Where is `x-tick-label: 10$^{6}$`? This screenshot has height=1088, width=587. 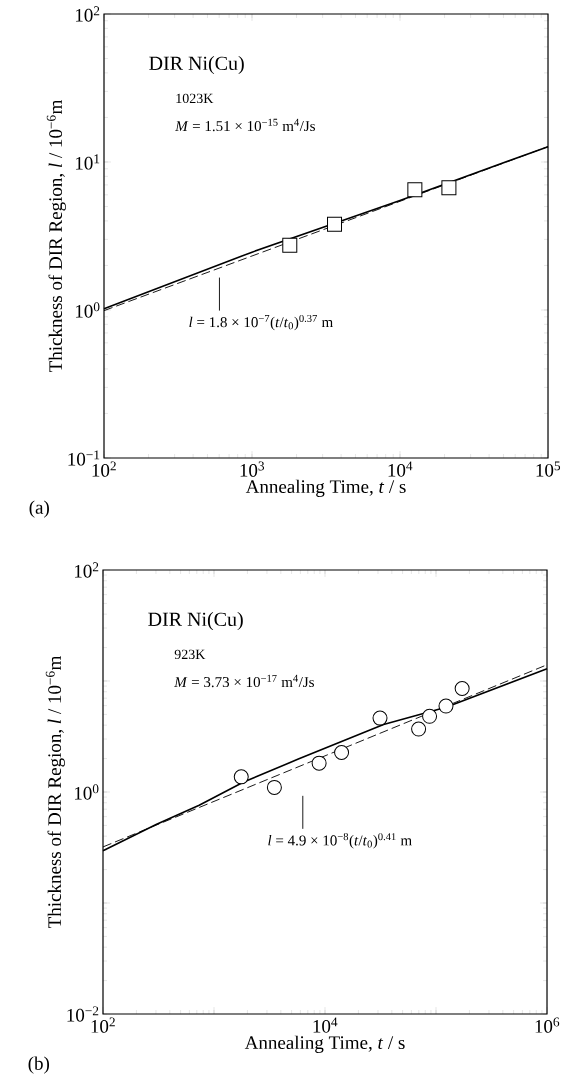
x-tick-label: 10$^{6}$ is located at coordinates (547, 1025).